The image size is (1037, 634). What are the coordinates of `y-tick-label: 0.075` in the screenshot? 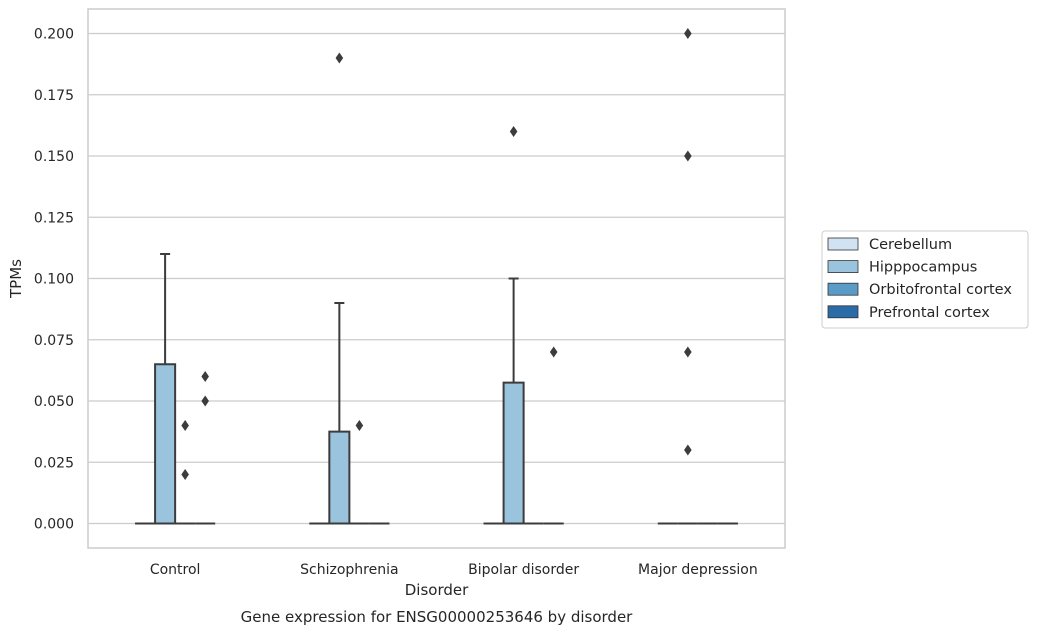 It's located at (54, 341).